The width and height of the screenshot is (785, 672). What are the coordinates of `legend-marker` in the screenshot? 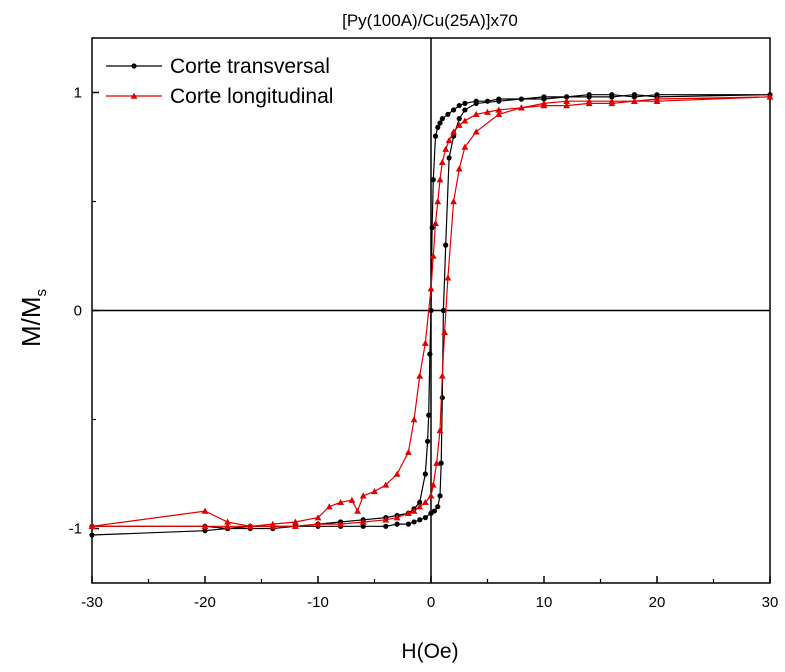 It's located at (134, 95).